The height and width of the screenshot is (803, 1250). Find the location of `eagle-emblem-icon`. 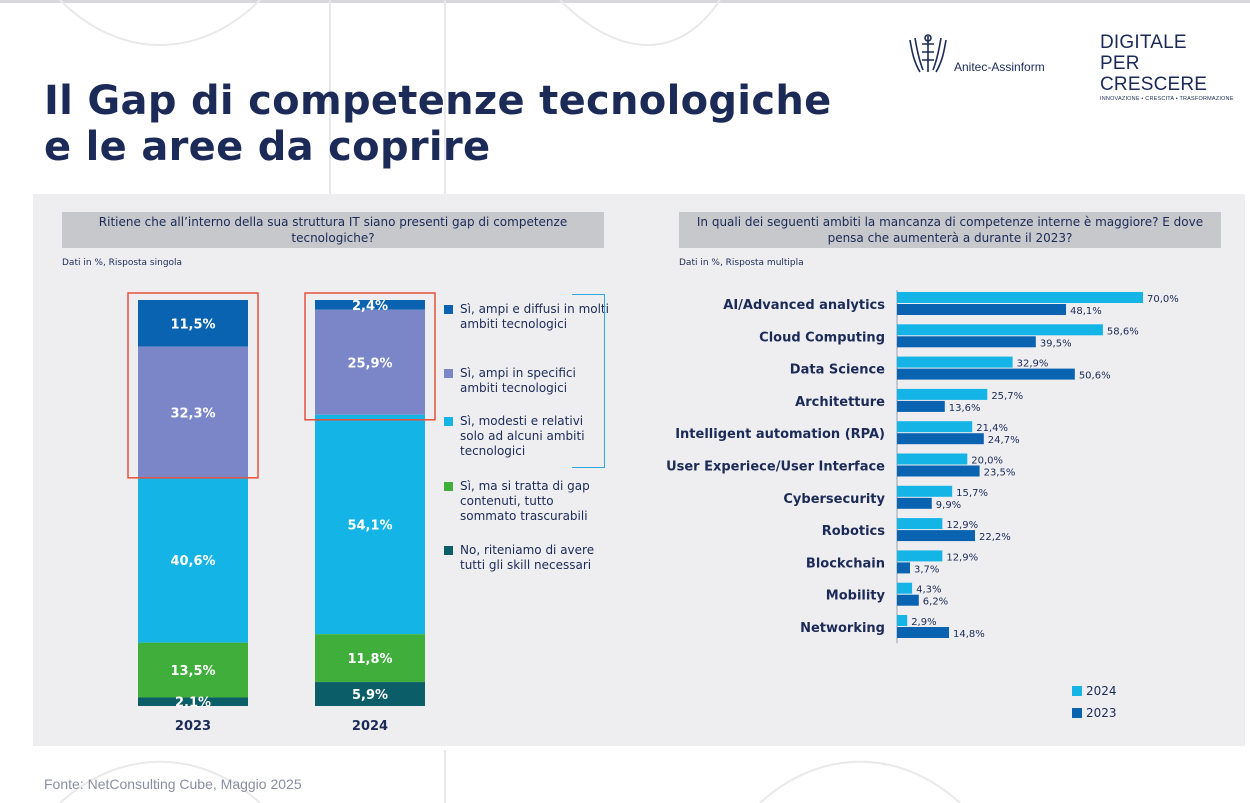

eagle-emblem-icon is located at coordinates (928, 53).